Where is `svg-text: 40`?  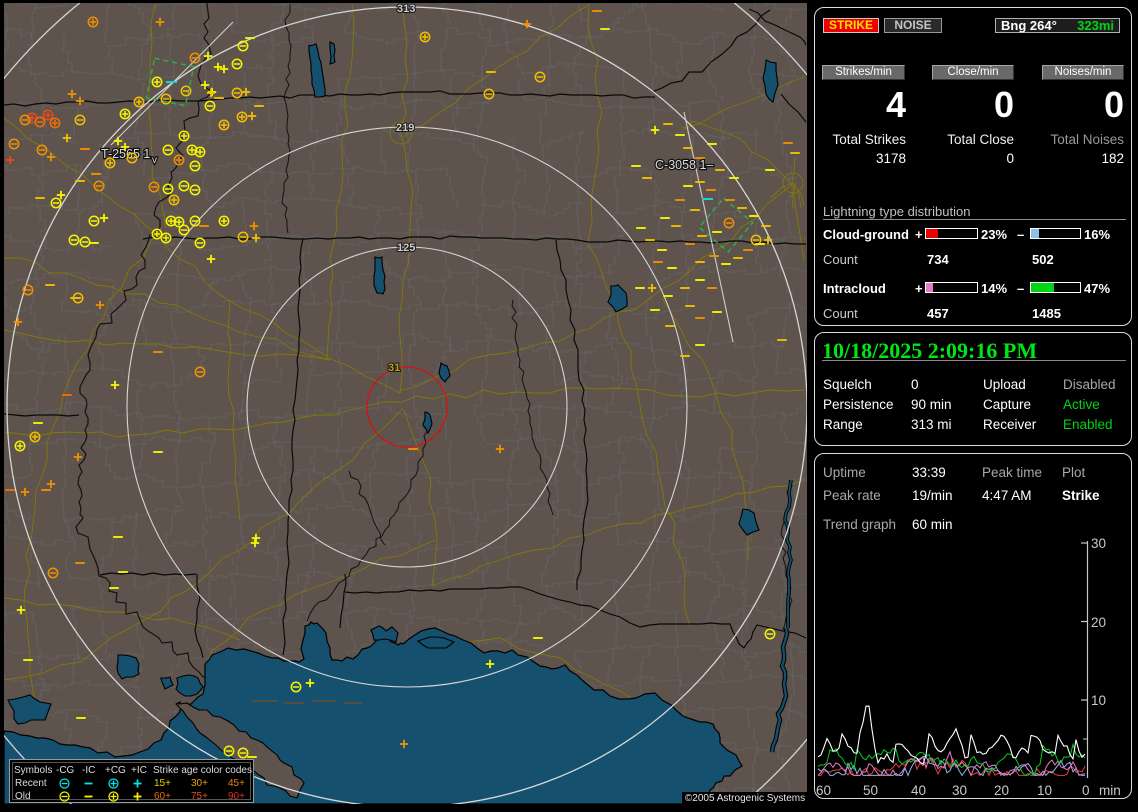 svg-text: 40 is located at coordinates (918, 790).